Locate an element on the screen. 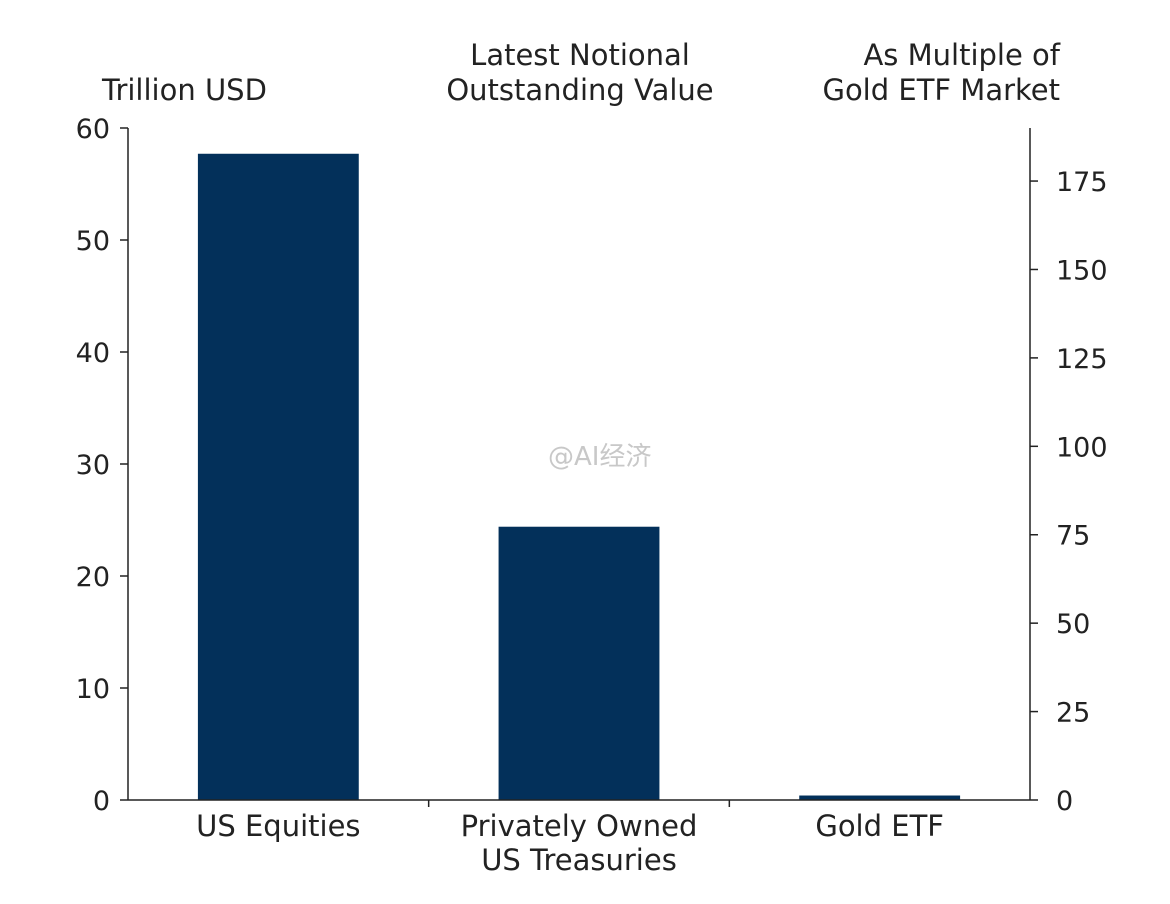 Image resolution: width=1170 pixels, height=904 pixels. left-tick-label: 10 is located at coordinates (93, 689).